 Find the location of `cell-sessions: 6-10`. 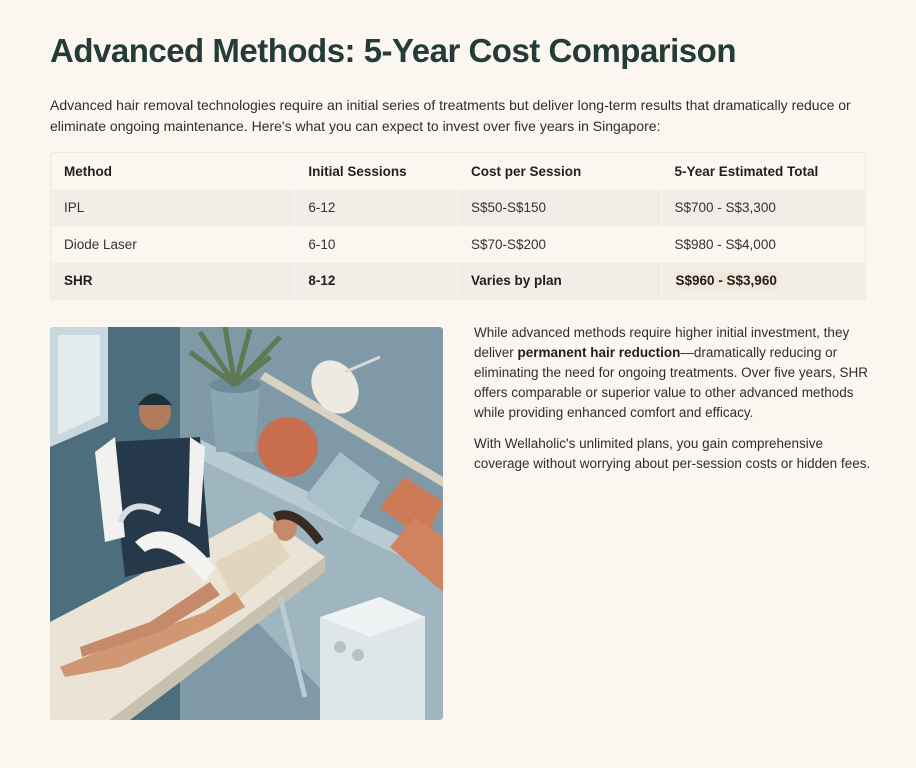

cell-sessions: 6-10 is located at coordinates (376, 244).